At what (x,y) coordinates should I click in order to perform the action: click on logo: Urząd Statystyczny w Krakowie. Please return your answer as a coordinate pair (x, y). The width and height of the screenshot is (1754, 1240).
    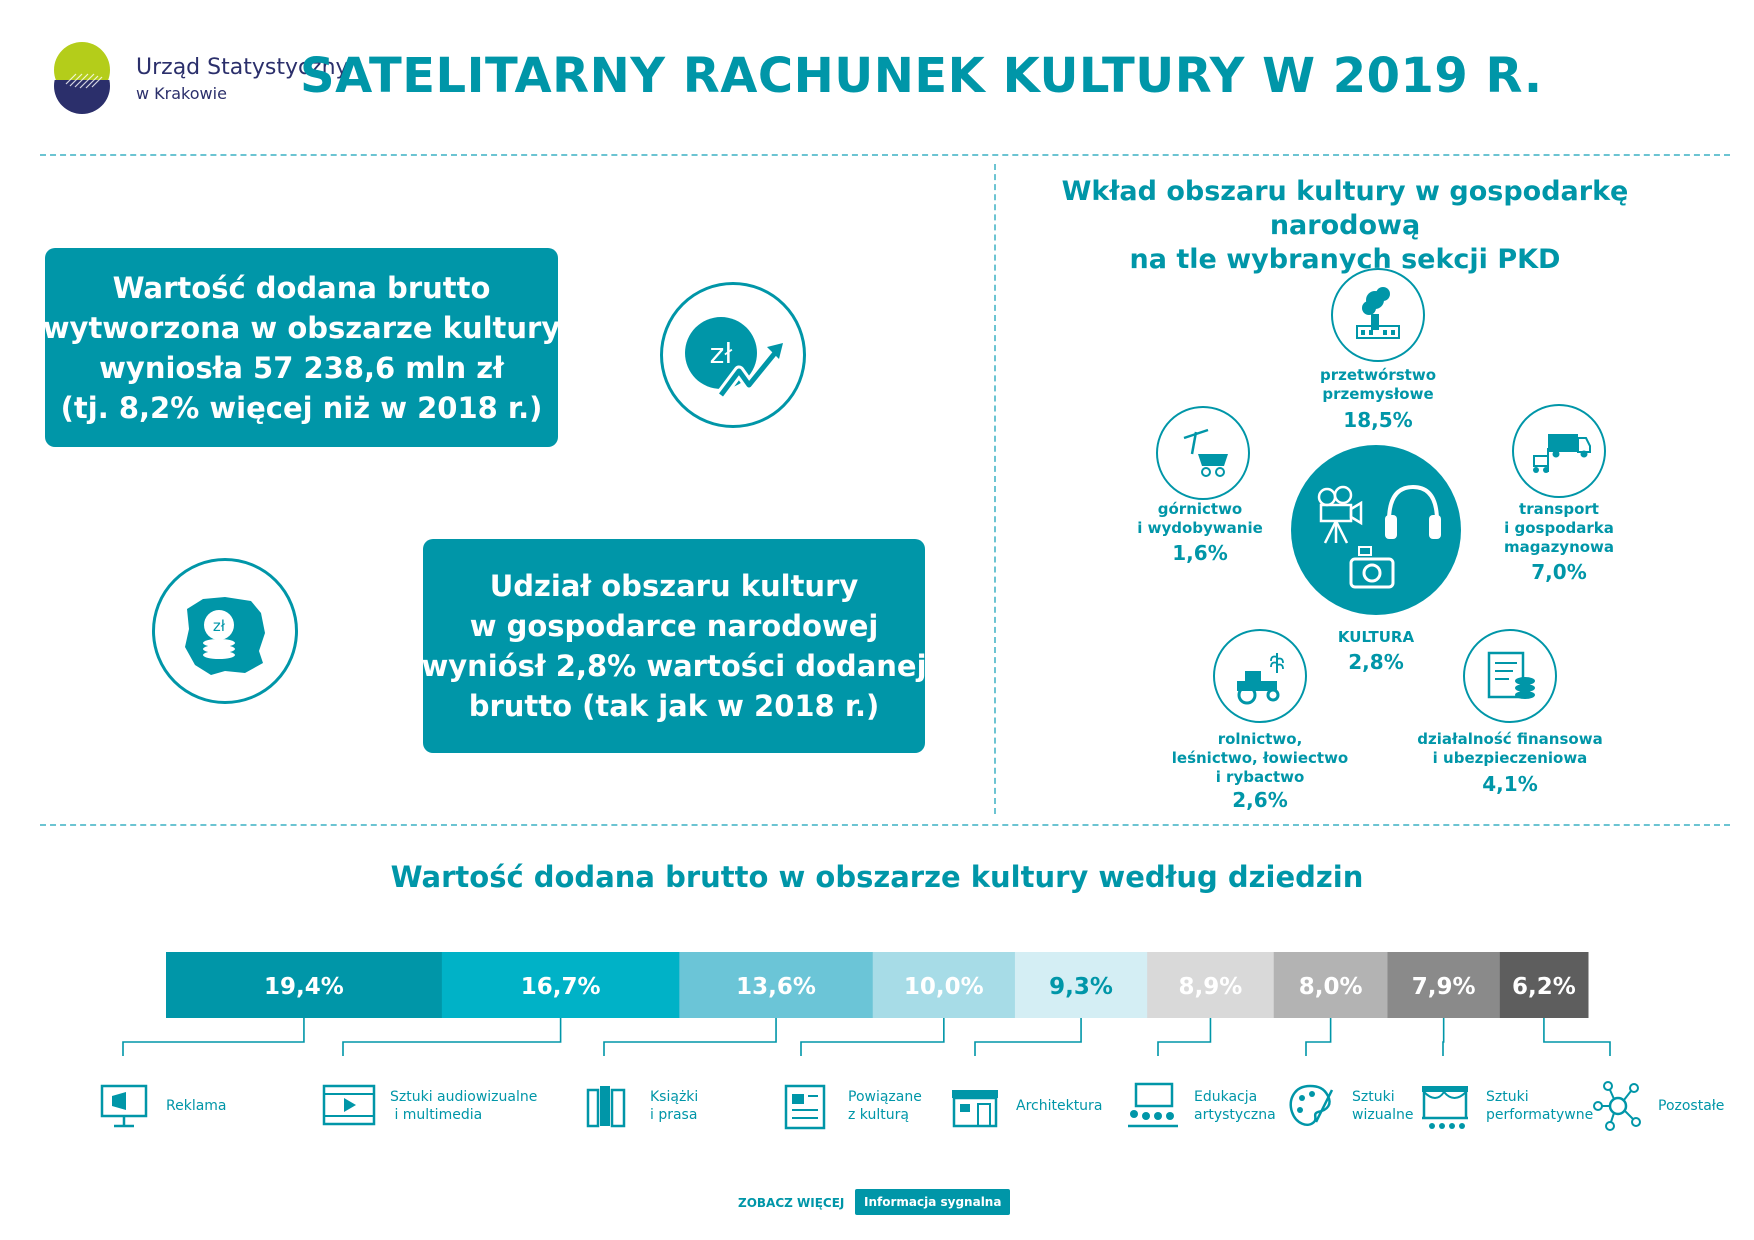
    Looking at the image, I should click on (194, 78).